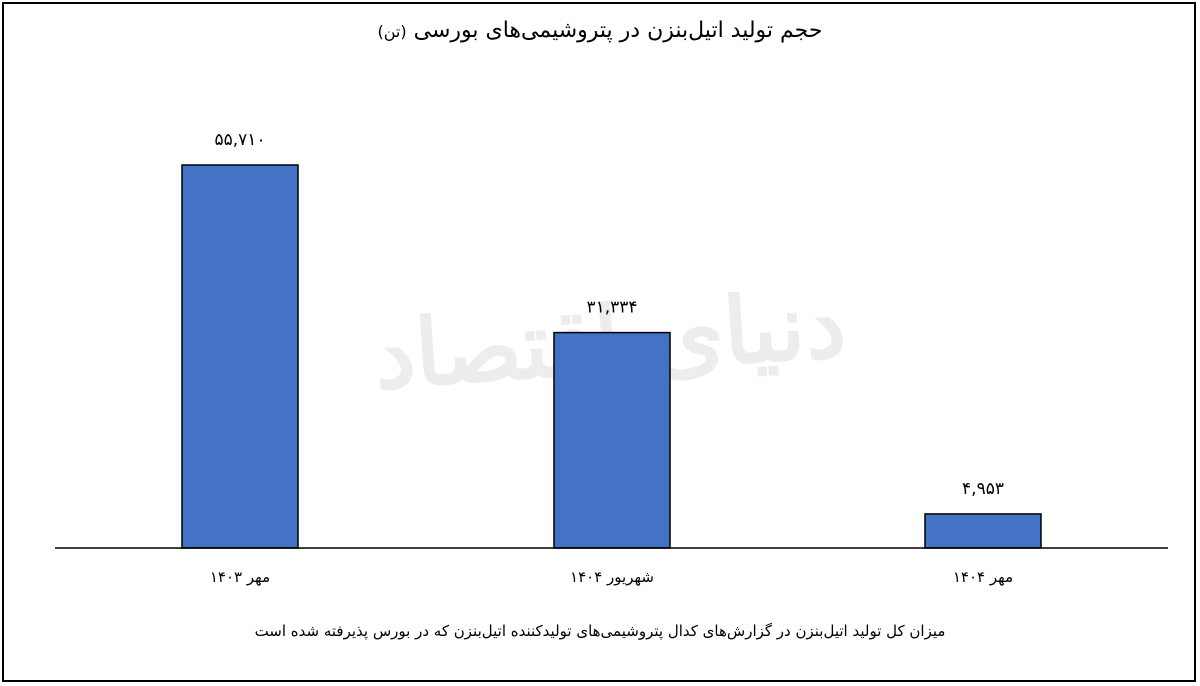  Describe the element at coordinates (612, 577) in the screenshot. I see `x-tick-label: شهریور ۱۴۰۴` at that location.